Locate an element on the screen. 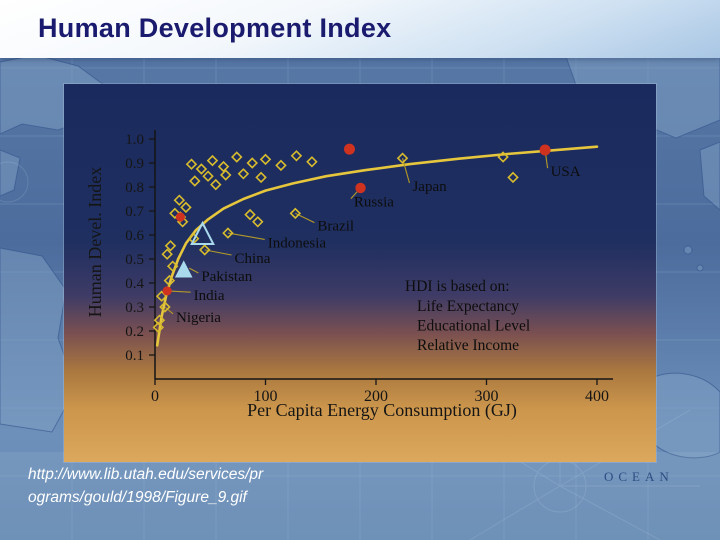 The height and width of the screenshot is (540, 720). svg-text: Human Devel. Index is located at coordinates (95, 242).